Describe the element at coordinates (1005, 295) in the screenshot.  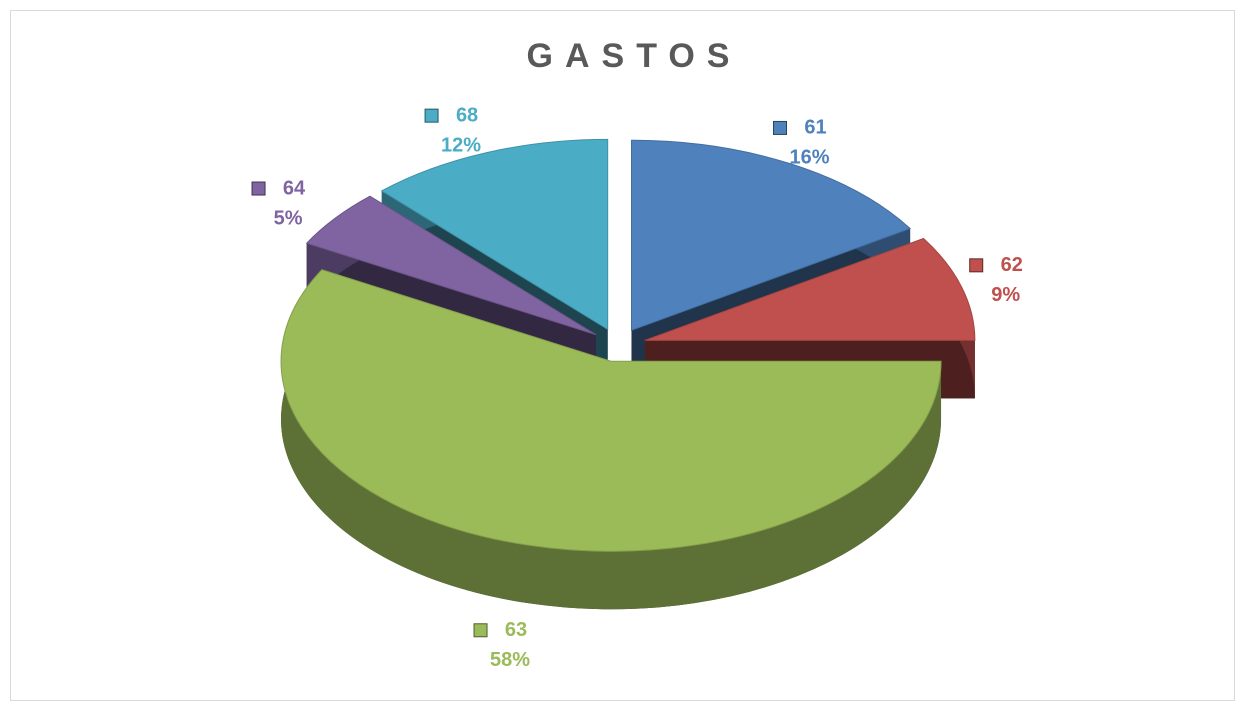
I see `value-label: 9%` at that location.